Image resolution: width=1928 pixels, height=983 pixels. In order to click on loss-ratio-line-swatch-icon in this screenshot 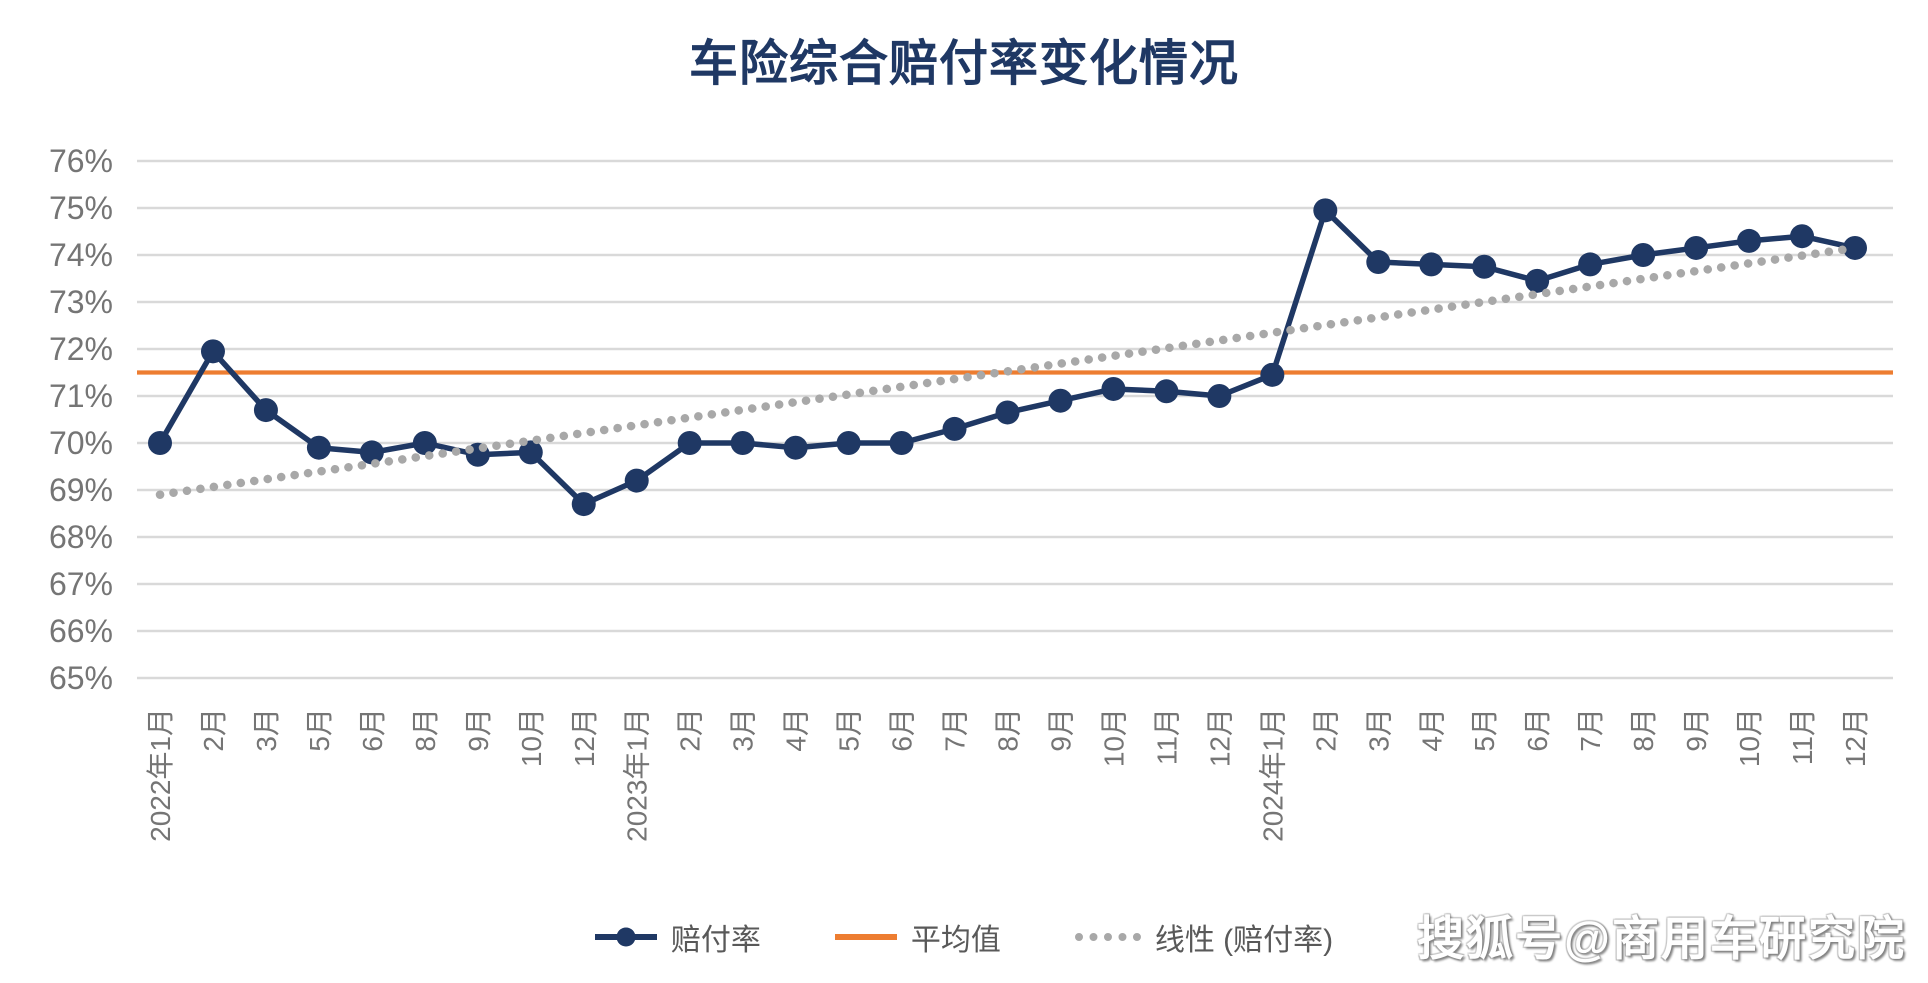, I will do `click(625, 937)`.